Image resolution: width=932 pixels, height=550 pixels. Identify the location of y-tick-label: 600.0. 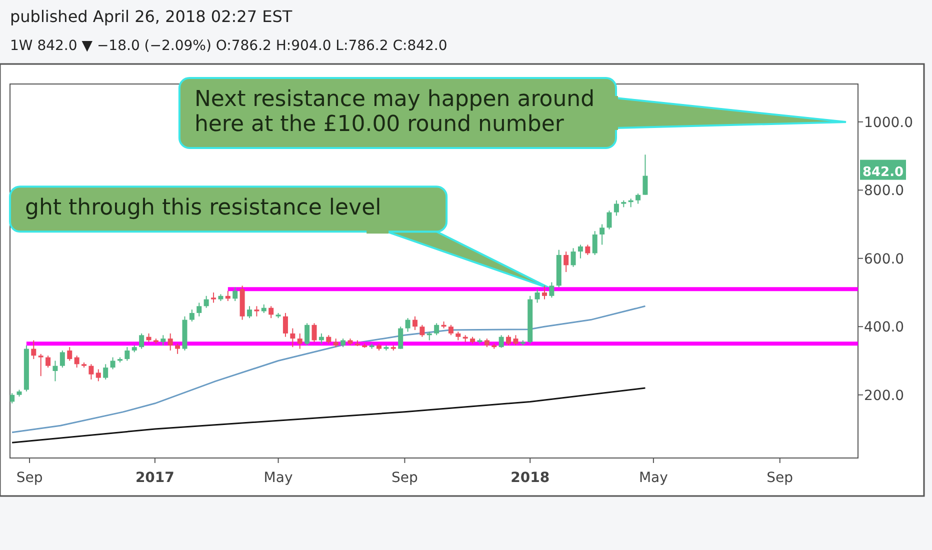
(884, 259).